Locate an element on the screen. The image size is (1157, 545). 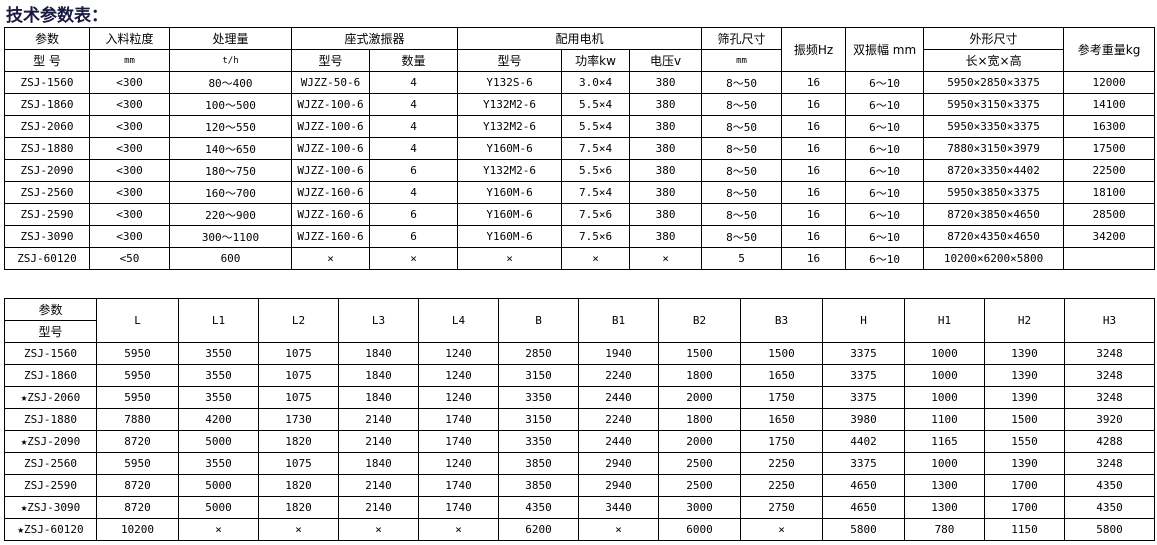
table-cell: ZSJ-2590 is located at coordinates (50, 485).